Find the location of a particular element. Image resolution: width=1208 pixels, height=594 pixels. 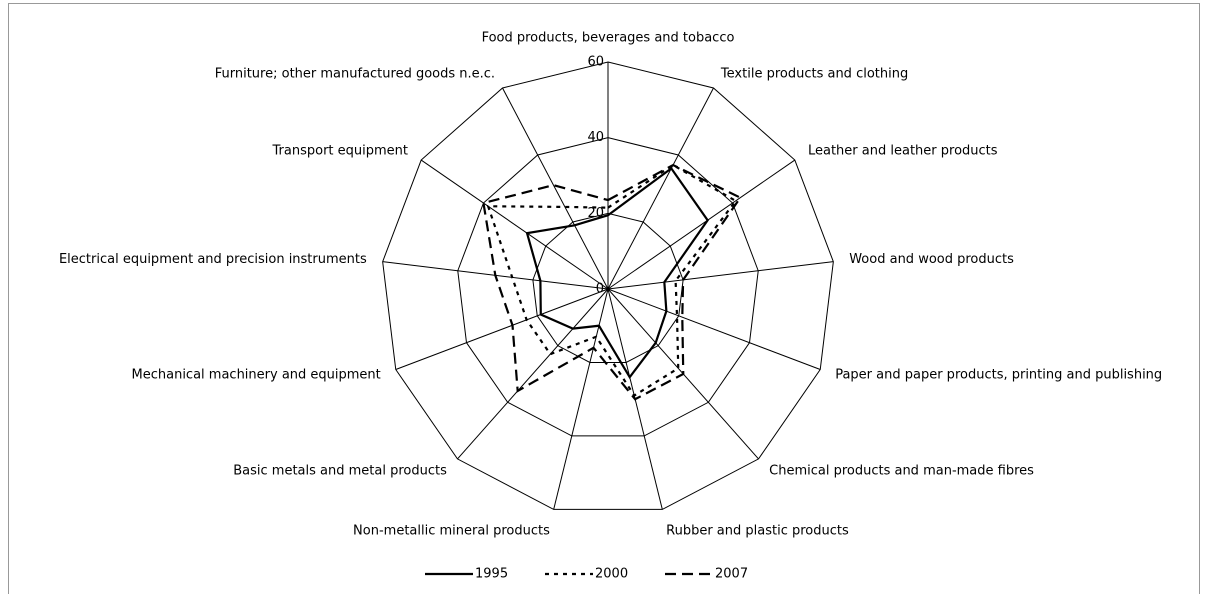

category-label: Transport equipment is located at coordinates (340, 150).